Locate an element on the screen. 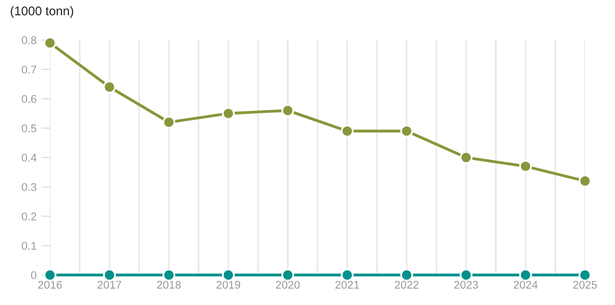  y-tick-label: 0.2 is located at coordinates (29, 216).